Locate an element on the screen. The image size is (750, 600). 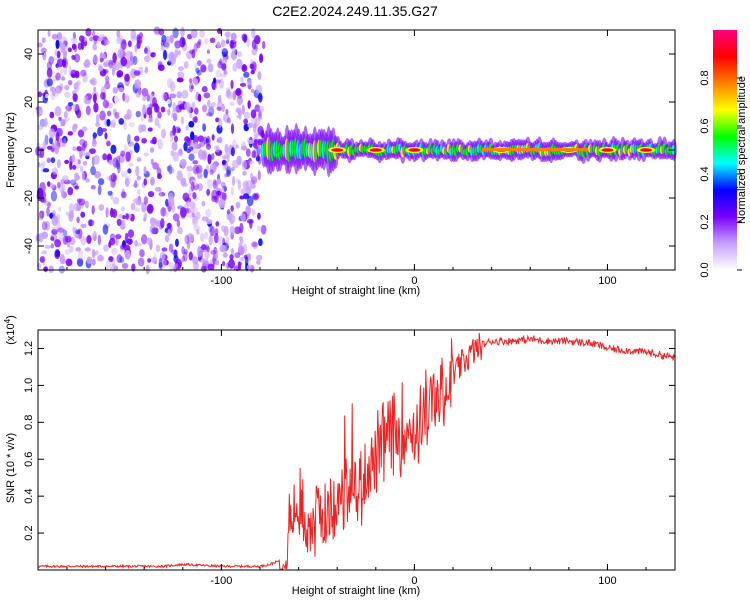
spectrogram-ylabel: Frequency (Hz) is located at coordinates (11, 150).